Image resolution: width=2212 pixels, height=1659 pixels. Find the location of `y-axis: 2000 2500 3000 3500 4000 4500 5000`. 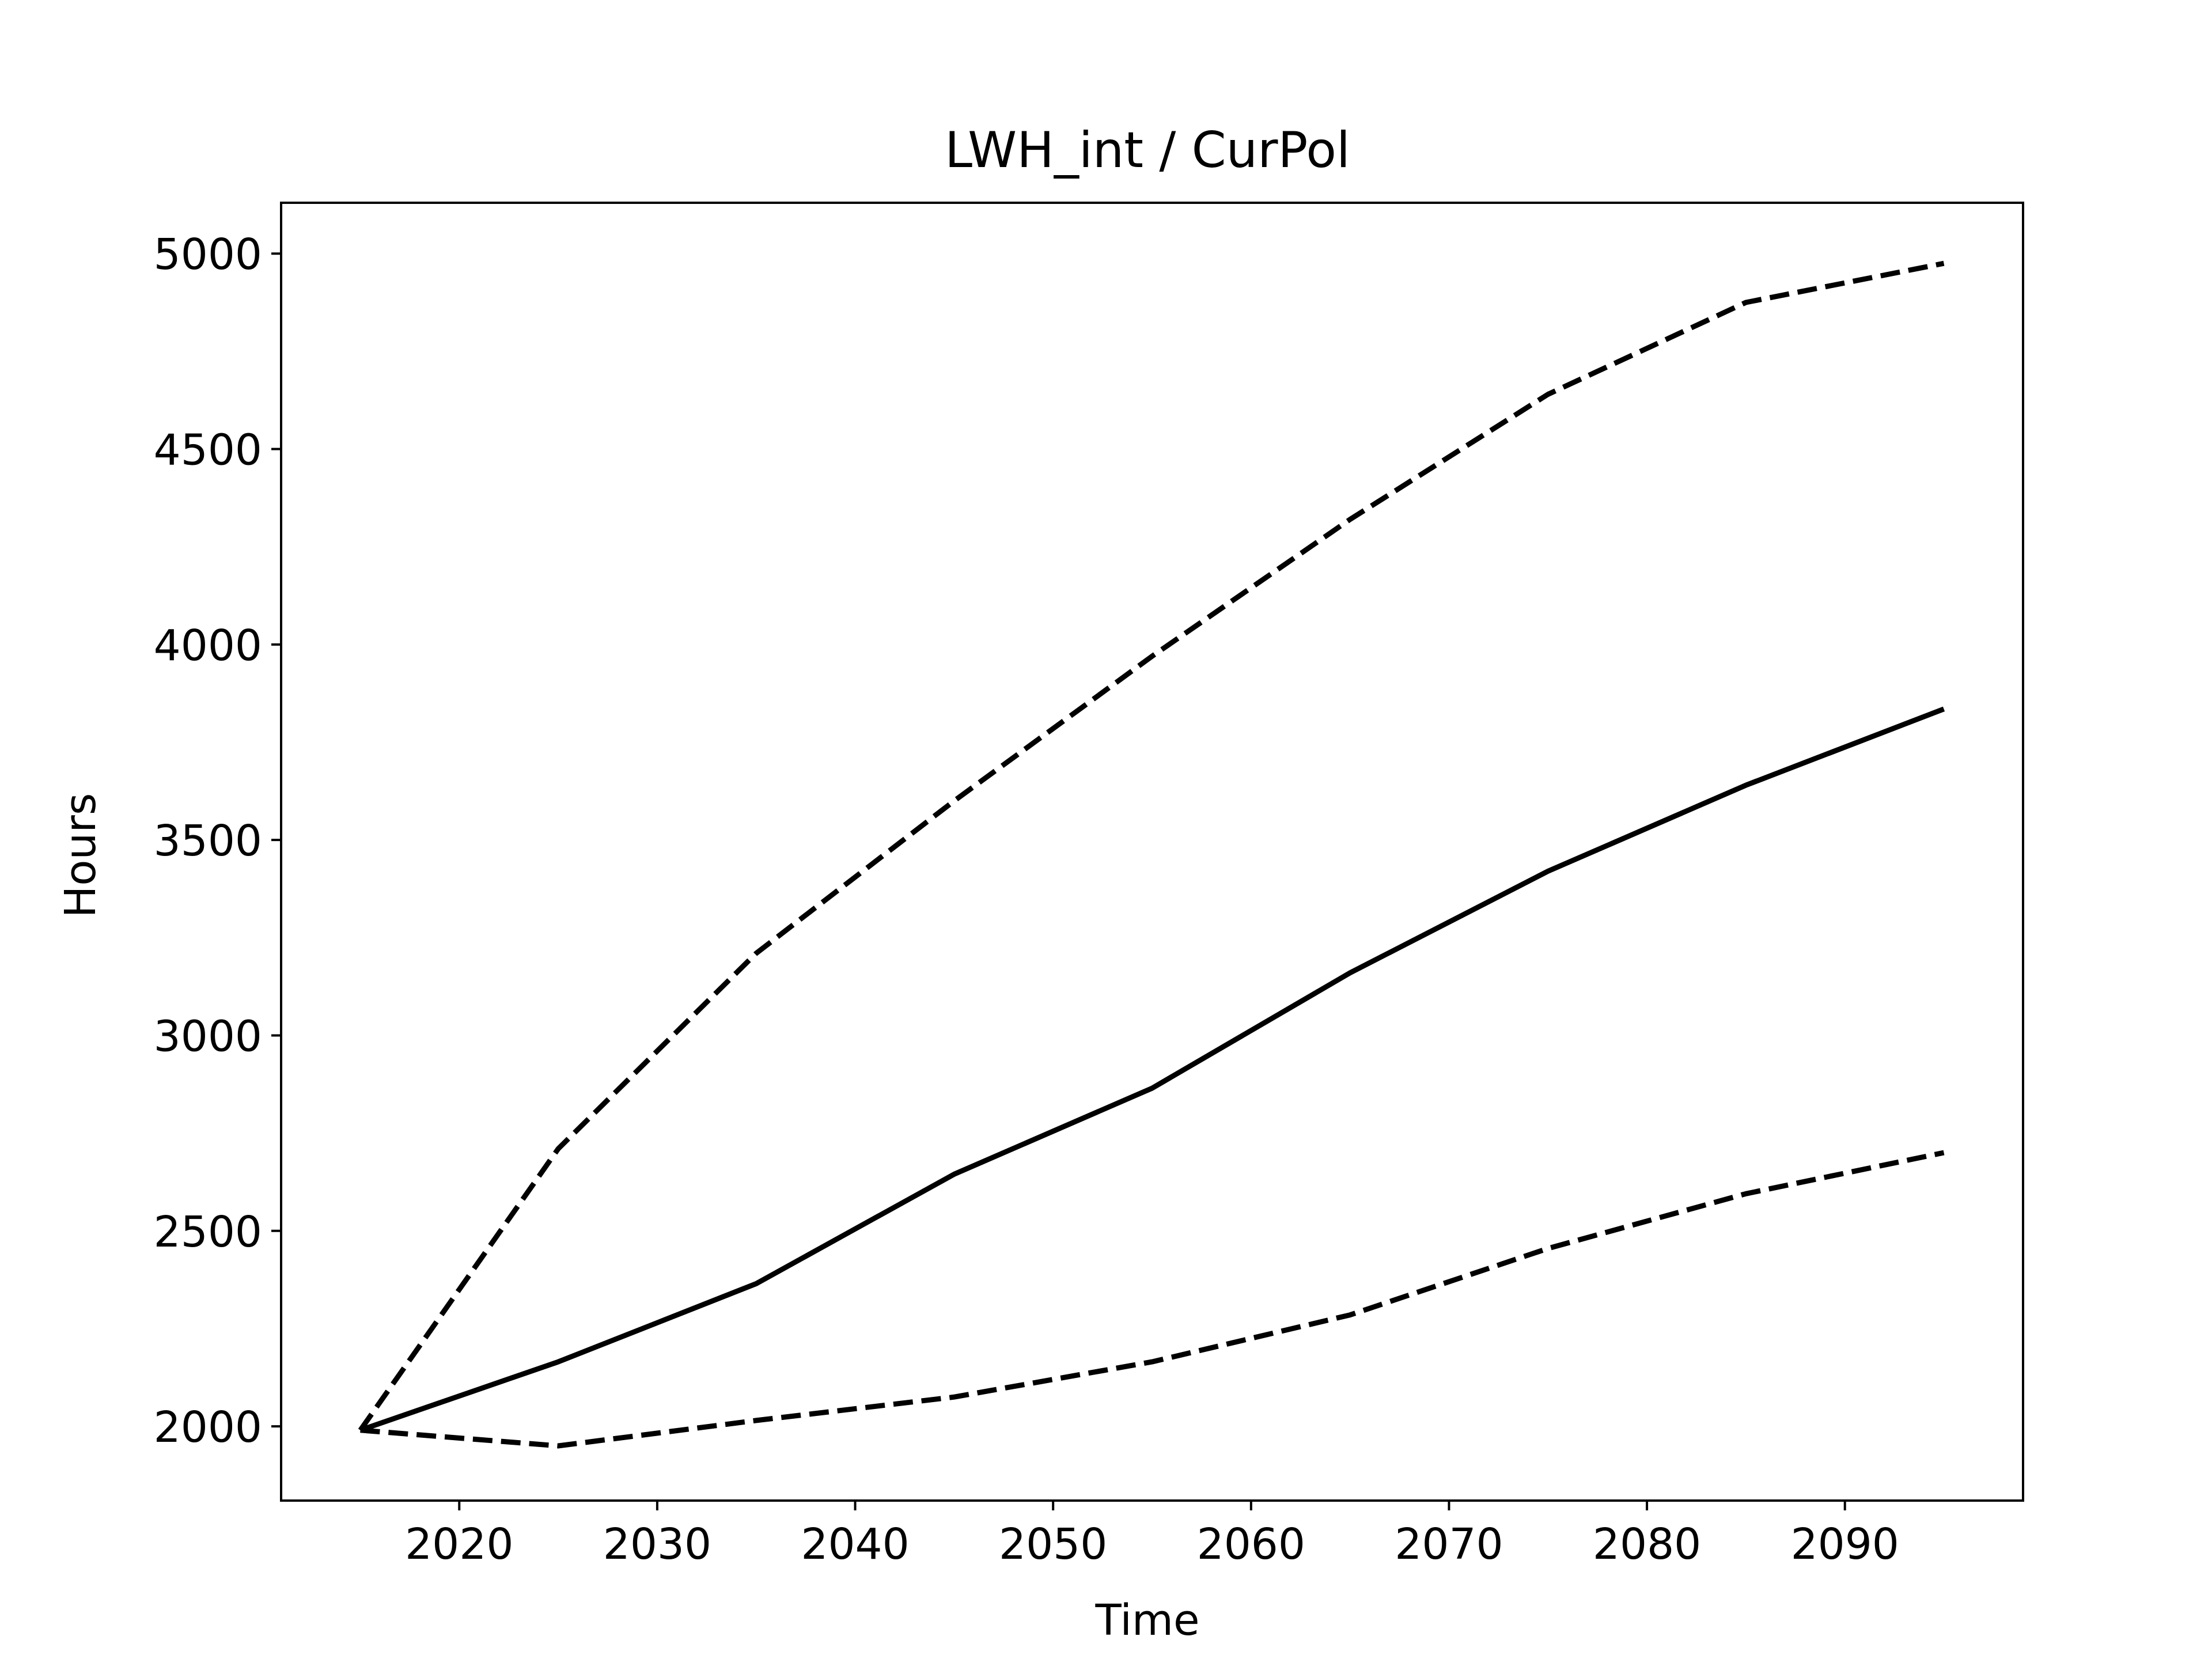

y-axis: 2000 2500 3000 3500 4000 4500 5000 is located at coordinates (217, 841).